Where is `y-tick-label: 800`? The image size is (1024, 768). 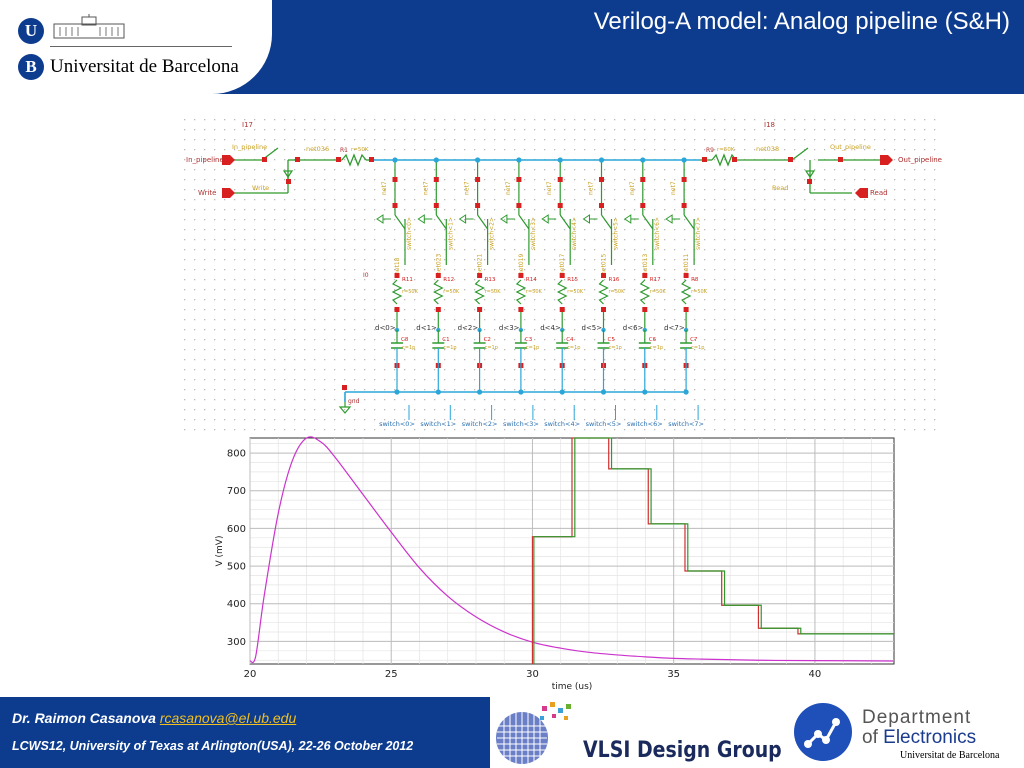 y-tick-label: 800 is located at coordinates (236, 454).